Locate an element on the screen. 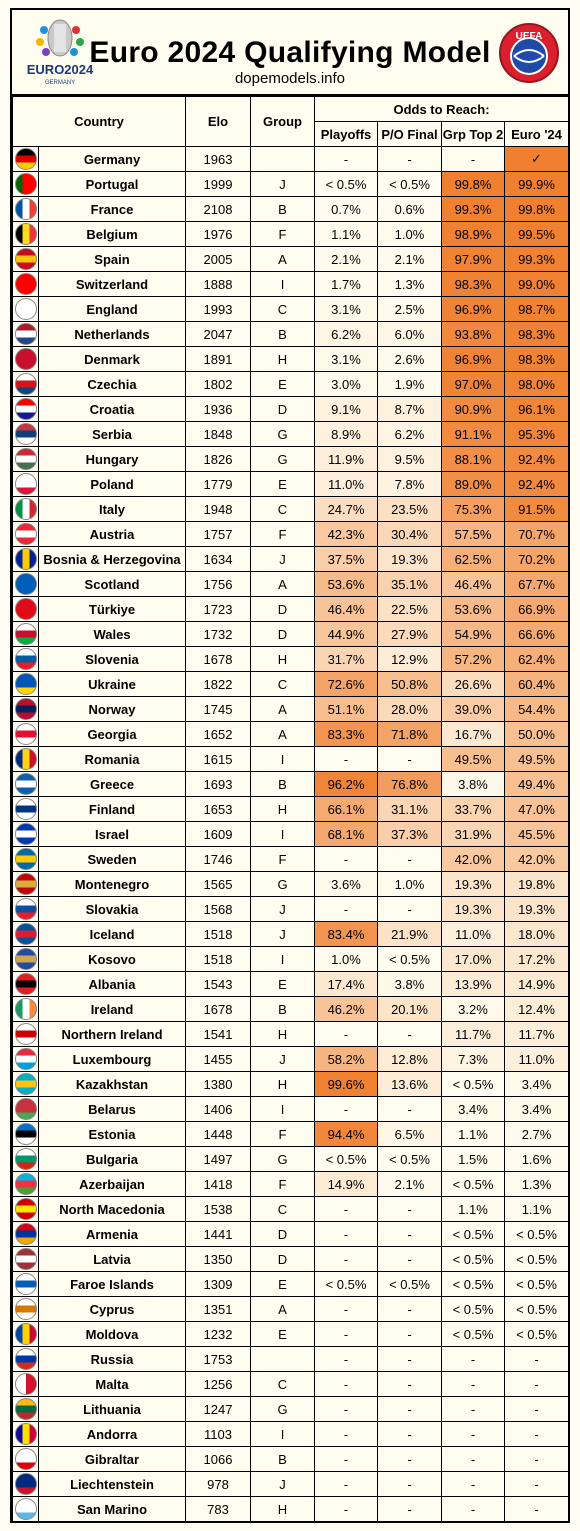  table-row: Czechia 1802 E 3.0% 1.9% 97.0% 98.0% is located at coordinates (291, 384).